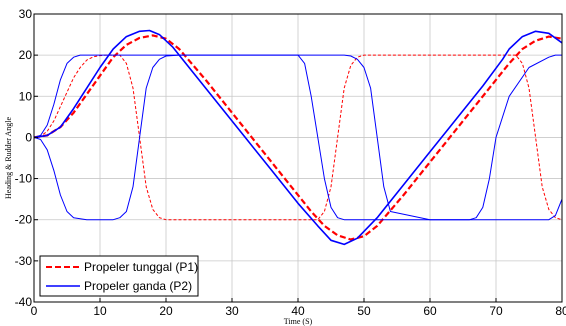  Describe the element at coordinates (24, 261) in the screenshot. I see `y-tick-label--30: -30` at that location.